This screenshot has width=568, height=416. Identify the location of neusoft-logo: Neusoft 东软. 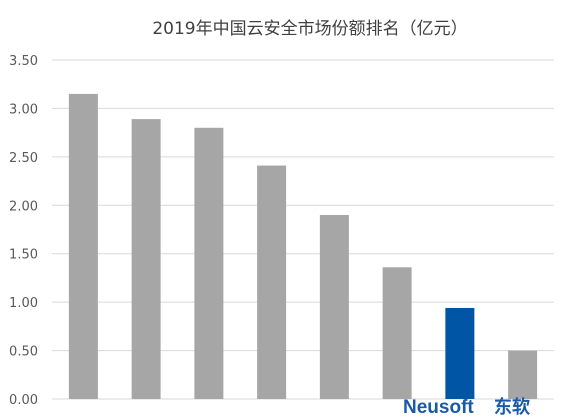
(466, 406).